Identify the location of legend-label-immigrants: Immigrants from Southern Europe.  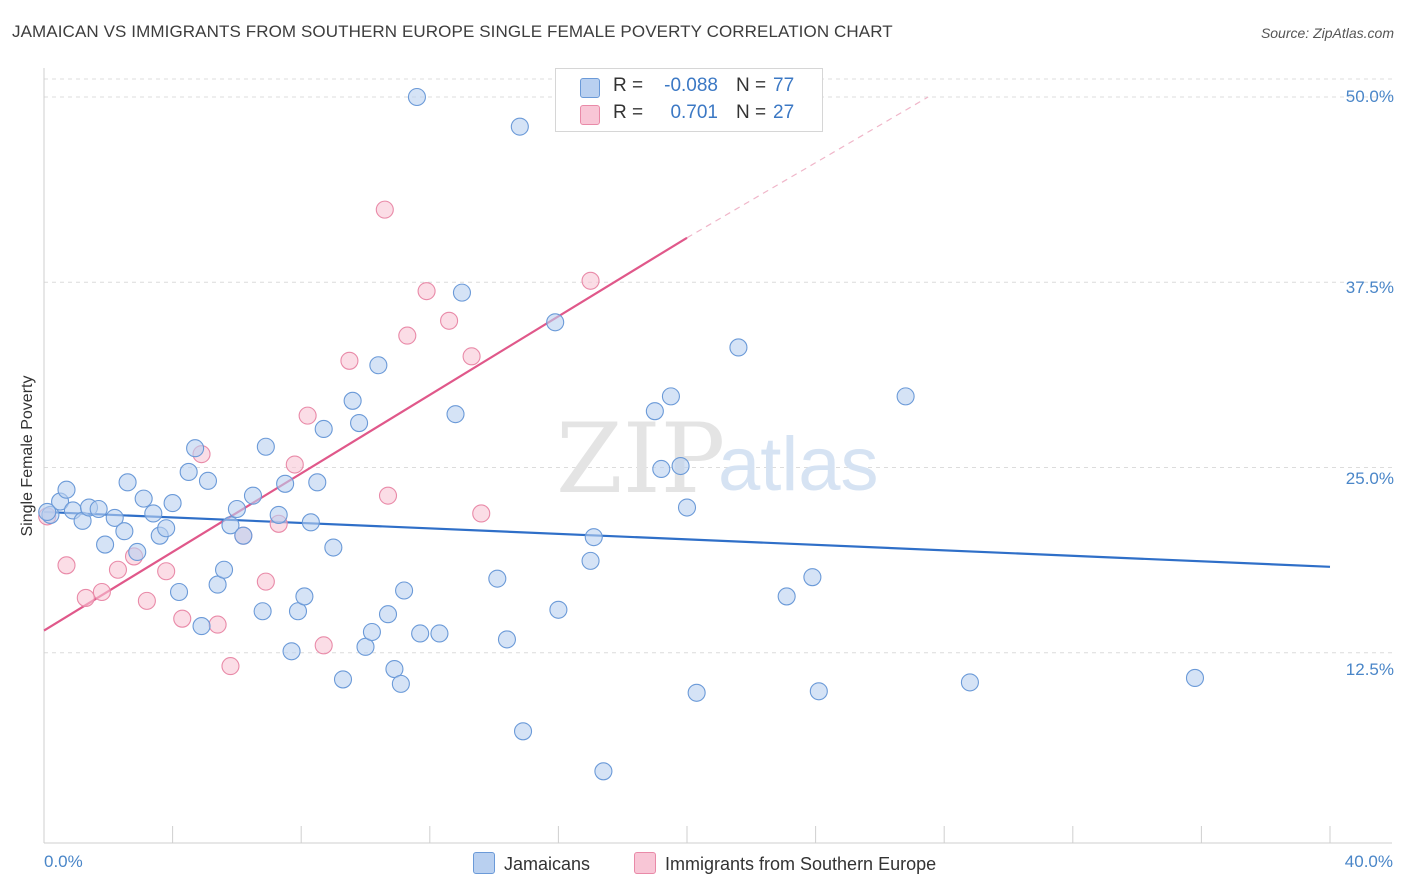
(801, 864).